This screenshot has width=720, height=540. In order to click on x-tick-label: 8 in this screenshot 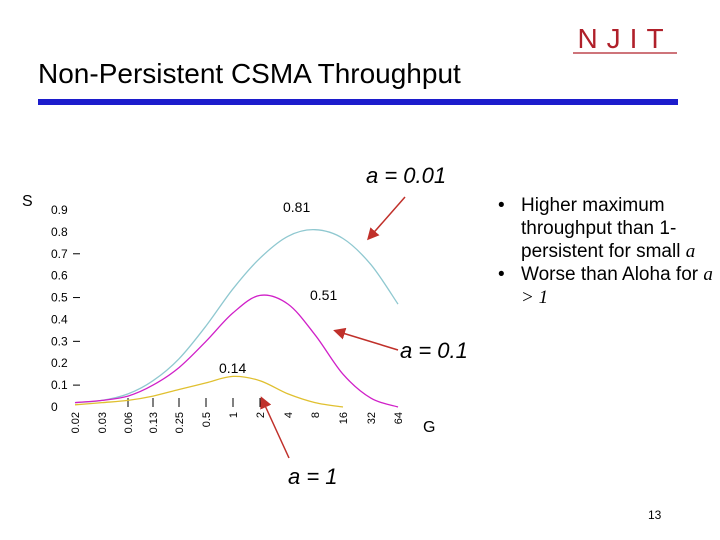, I will do `click(316, 415)`.